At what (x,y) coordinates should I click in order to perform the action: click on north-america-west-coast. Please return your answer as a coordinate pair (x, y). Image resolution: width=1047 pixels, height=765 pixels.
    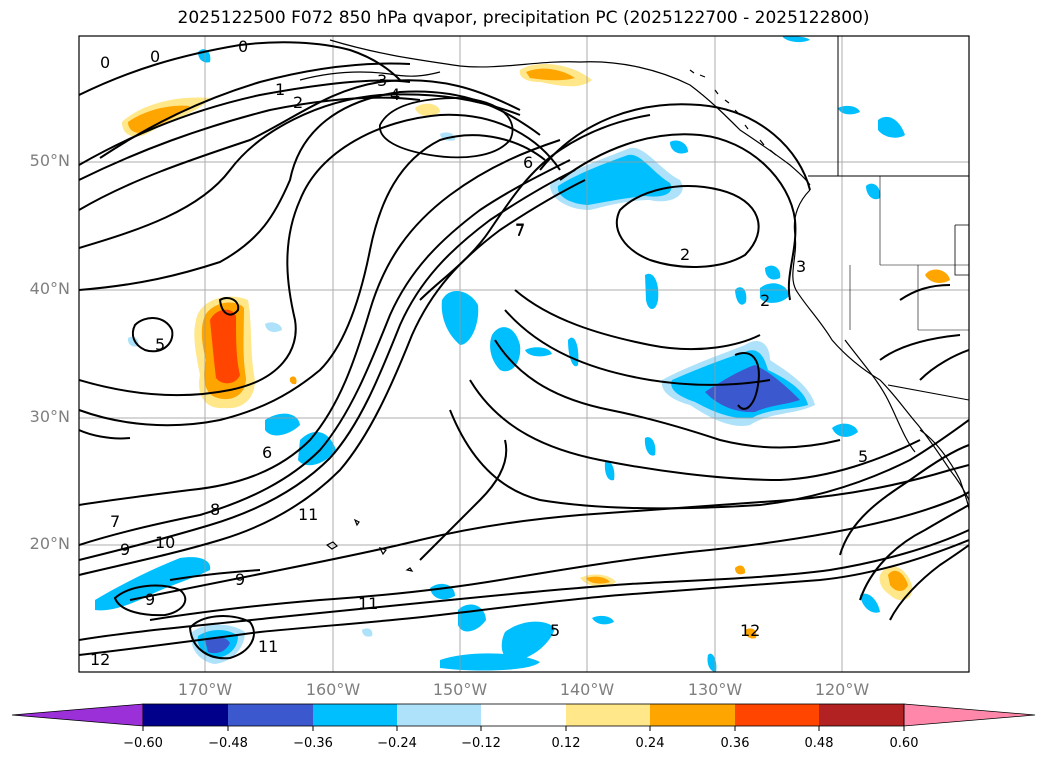
    Looking at the image, I should click on (880, 345).